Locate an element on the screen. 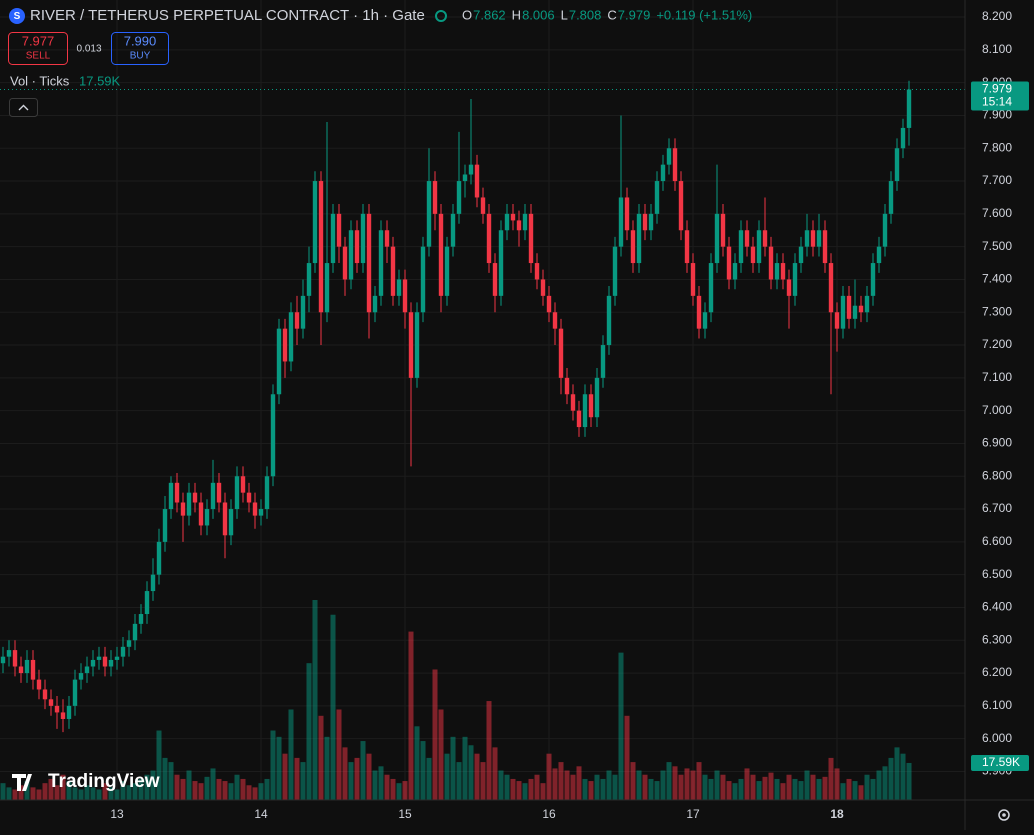 This screenshot has width=1034, height=835. sell-button is located at coordinates (38, 48).